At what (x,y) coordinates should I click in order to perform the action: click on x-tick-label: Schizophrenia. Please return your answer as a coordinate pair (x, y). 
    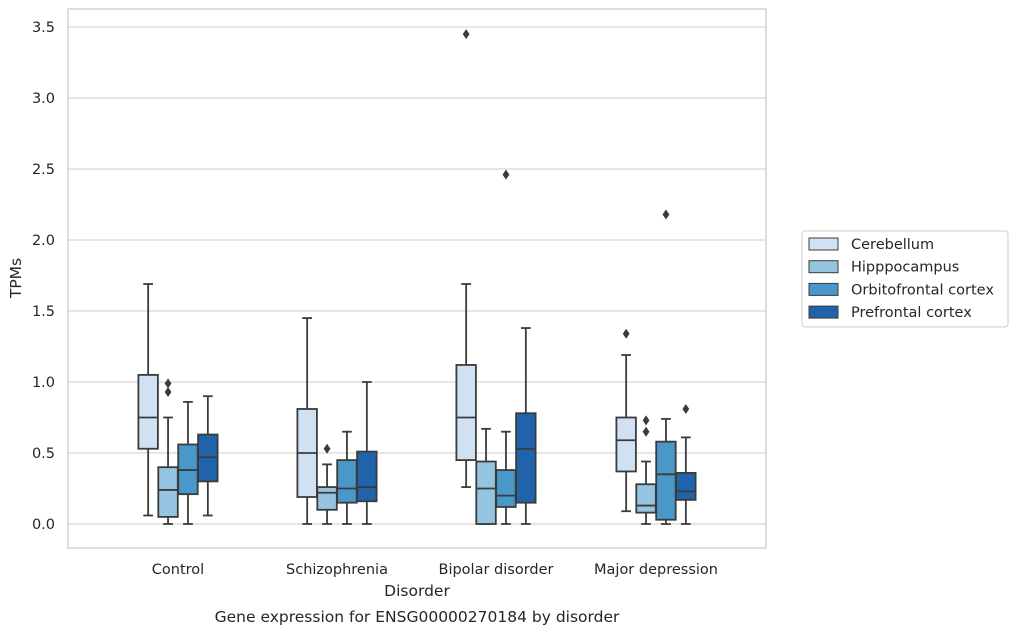
    Looking at the image, I should click on (337, 570).